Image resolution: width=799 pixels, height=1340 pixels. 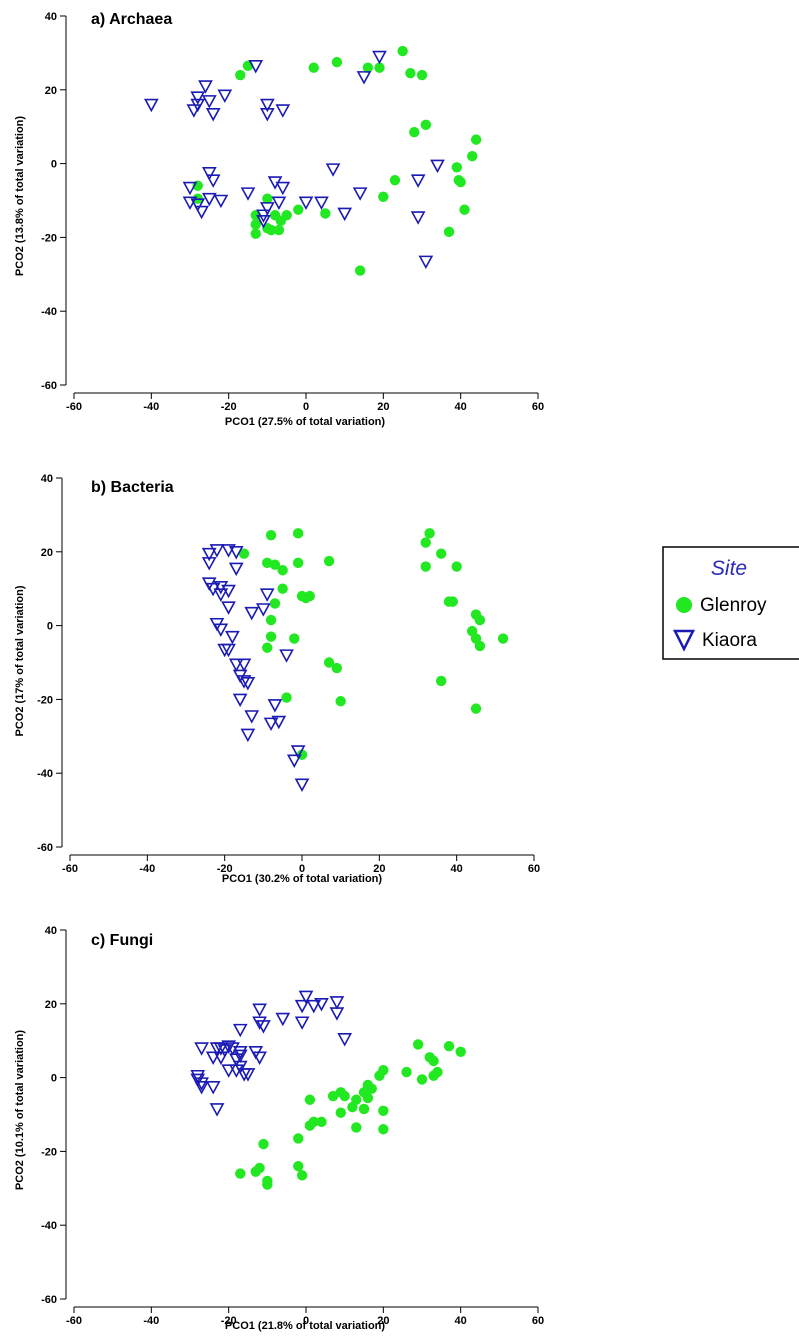 What do you see at coordinates (20, 1110) in the screenshot?
I see `y-axis-title: PCO2 (10.1% of total variation)` at bounding box center [20, 1110].